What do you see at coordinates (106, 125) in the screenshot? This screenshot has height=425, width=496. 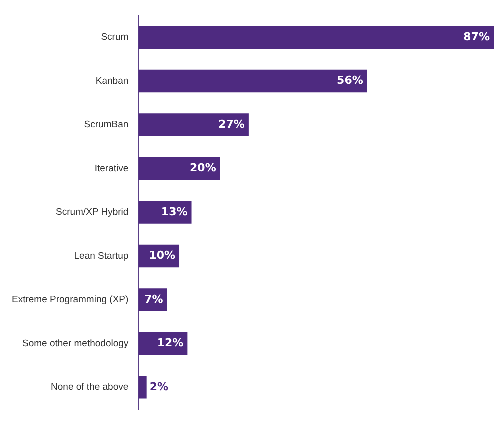 I see `y-tick-label: ScrumBan` at bounding box center [106, 125].